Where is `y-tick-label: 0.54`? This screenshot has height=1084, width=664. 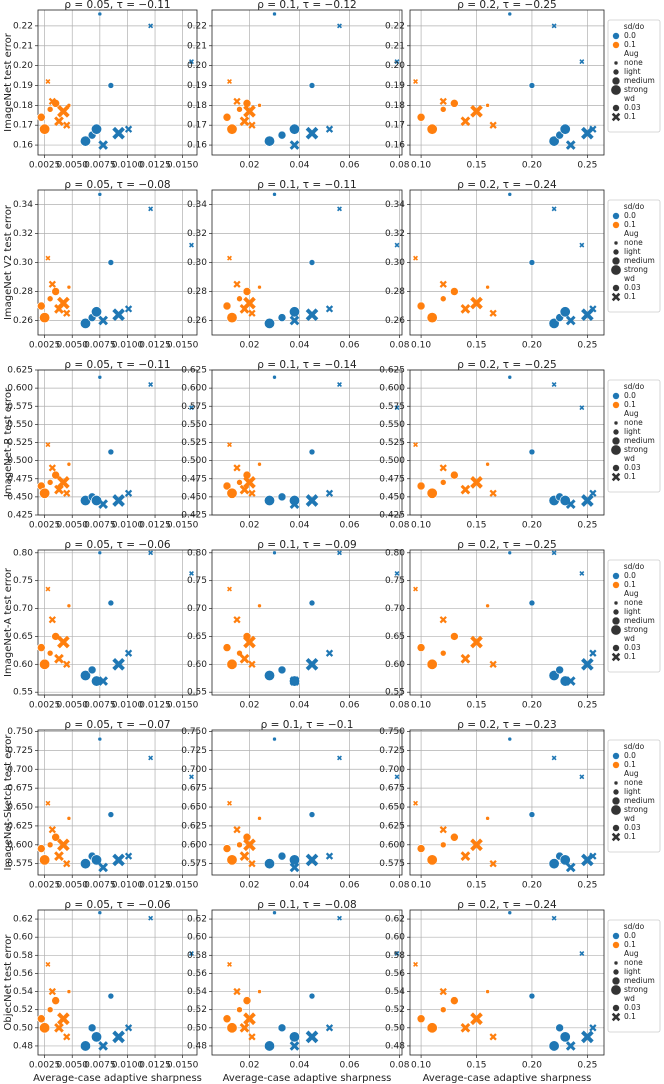
y-tick-label: 0.54 is located at coordinates (197, 992).